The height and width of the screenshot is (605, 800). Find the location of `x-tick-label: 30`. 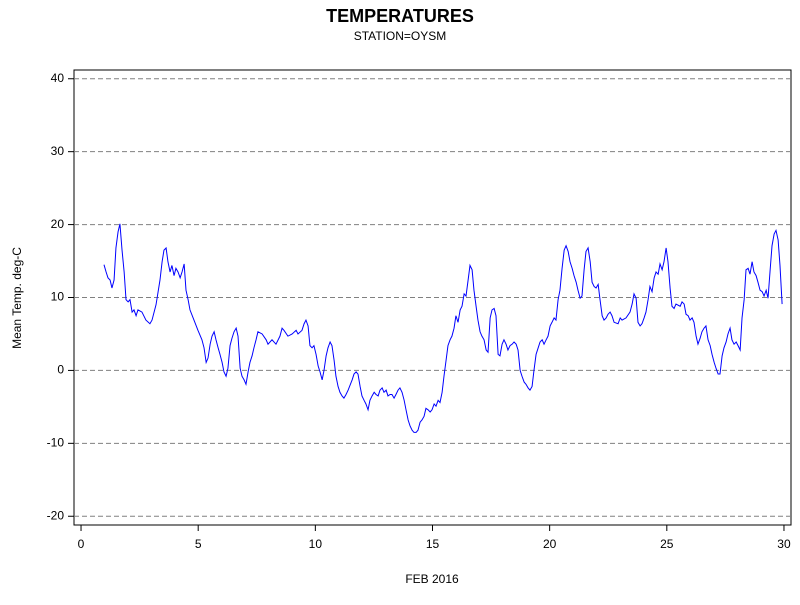

x-tick-label: 30 is located at coordinates (784, 544).